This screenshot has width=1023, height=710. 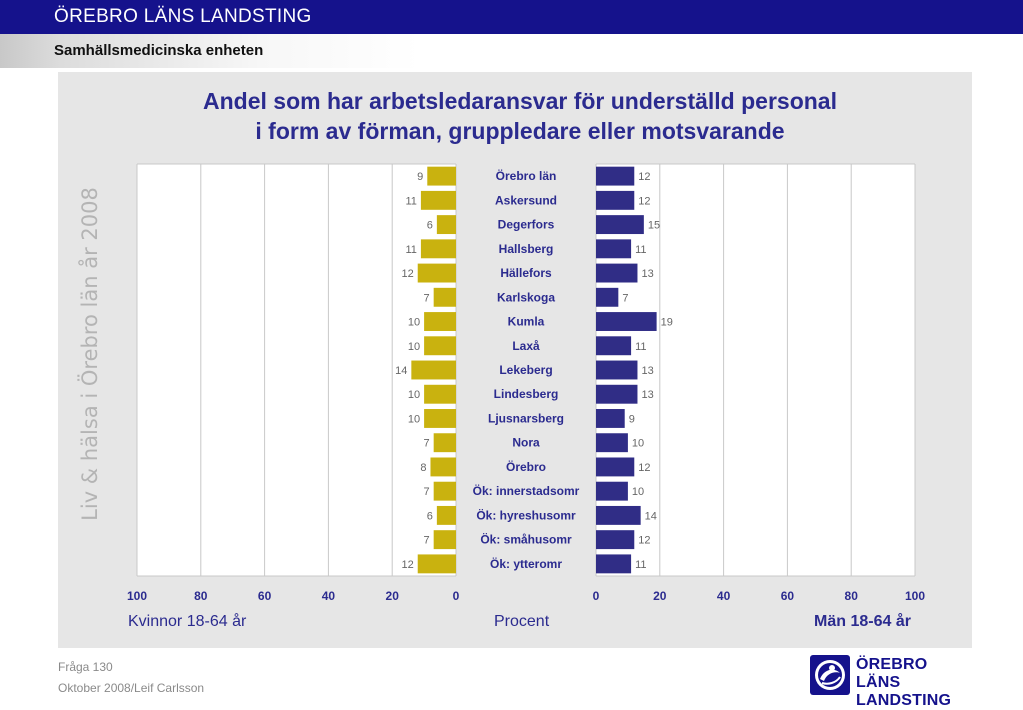 What do you see at coordinates (131, 688) in the screenshot?
I see `footer-date-author: Oktober 2008/Leif Carlsson` at bounding box center [131, 688].